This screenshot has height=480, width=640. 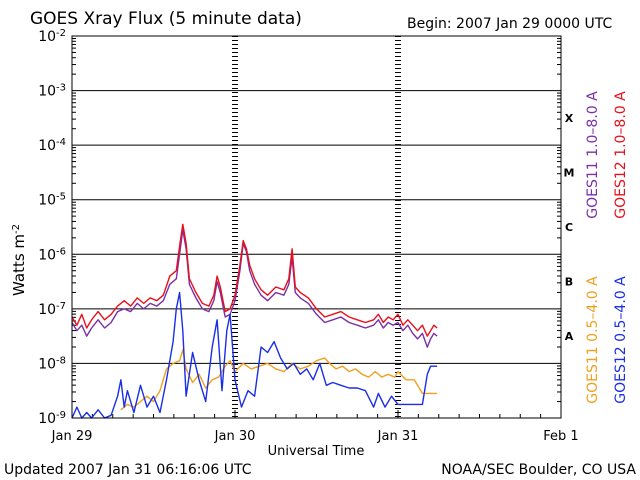 What do you see at coordinates (52, 364) in the screenshot?
I see `y-tick-label: 10⁻⁸` at bounding box center [52, 364].